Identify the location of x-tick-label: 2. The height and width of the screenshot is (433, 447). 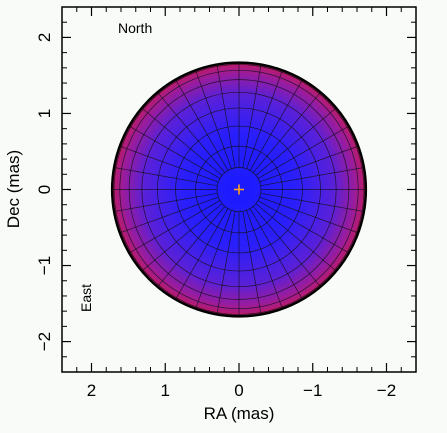
(91, 390).